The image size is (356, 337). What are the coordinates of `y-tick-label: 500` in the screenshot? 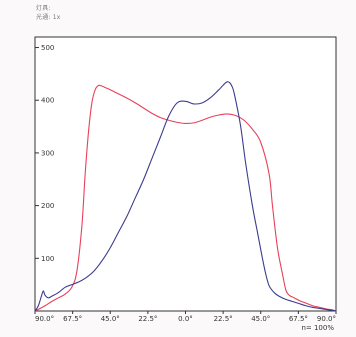 It's located at (47, 48).